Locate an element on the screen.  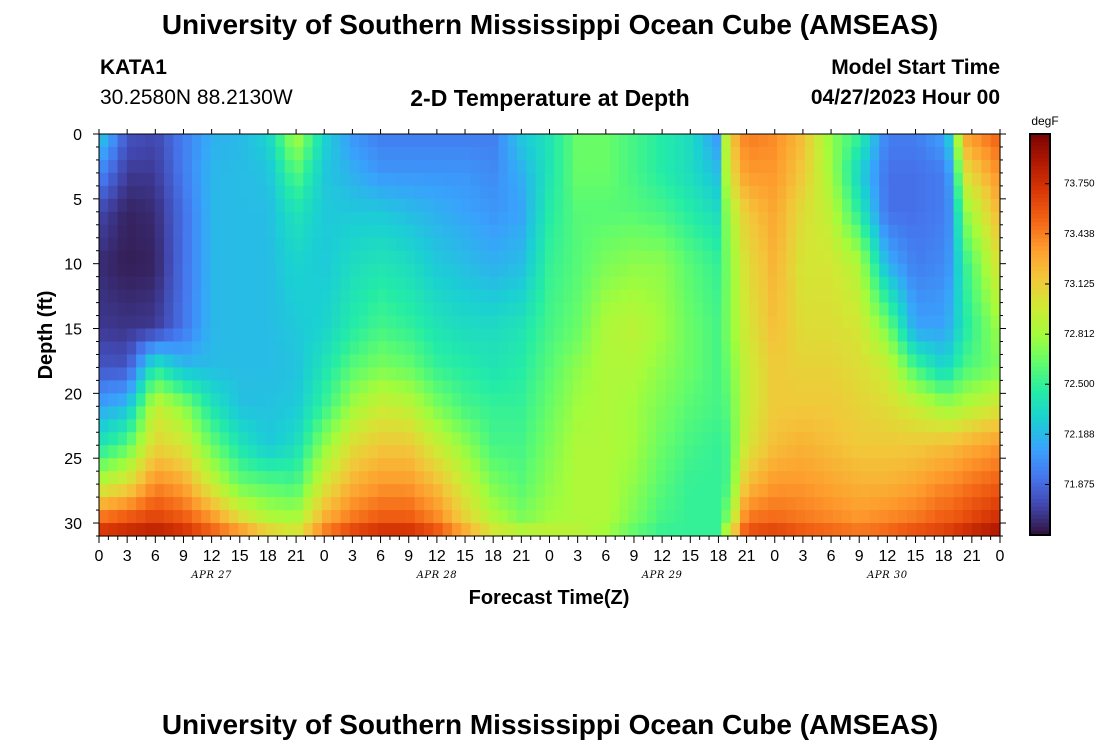
colorbar-unit: degF is located at coordinates (1044, 121).